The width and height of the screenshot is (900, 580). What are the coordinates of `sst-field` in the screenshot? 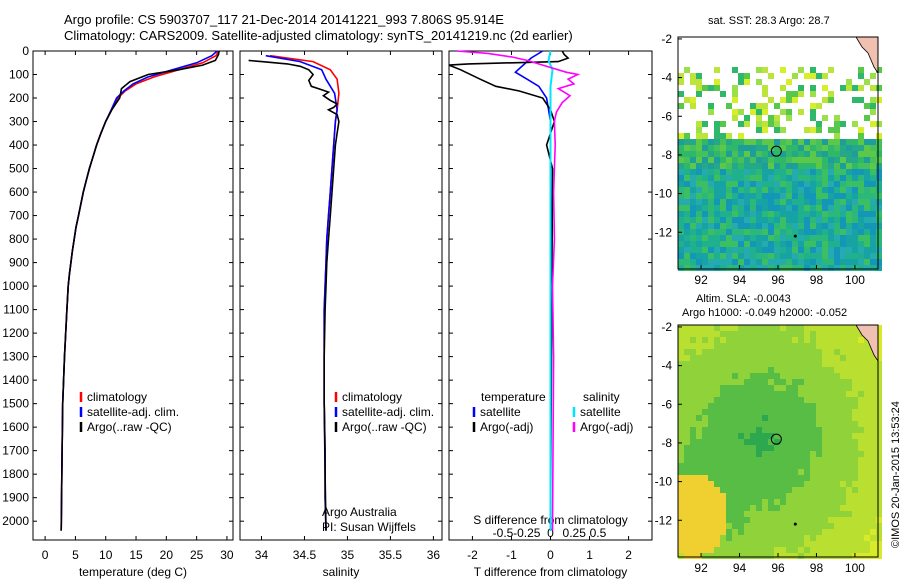 It's located at (780, 169).